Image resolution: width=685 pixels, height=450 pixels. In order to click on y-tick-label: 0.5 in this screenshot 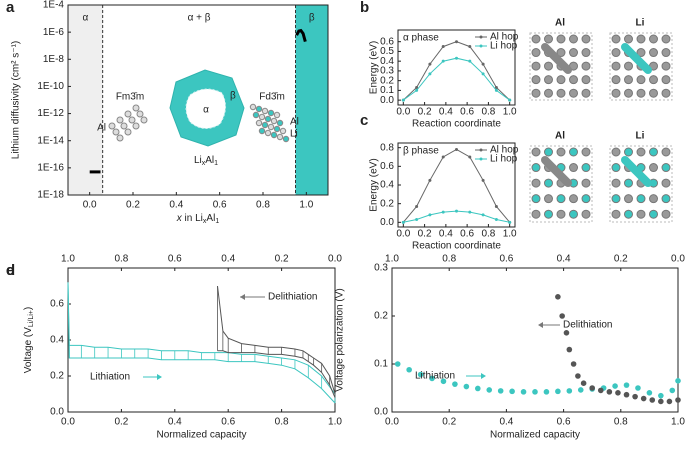, I will do `click(387, 51)`.